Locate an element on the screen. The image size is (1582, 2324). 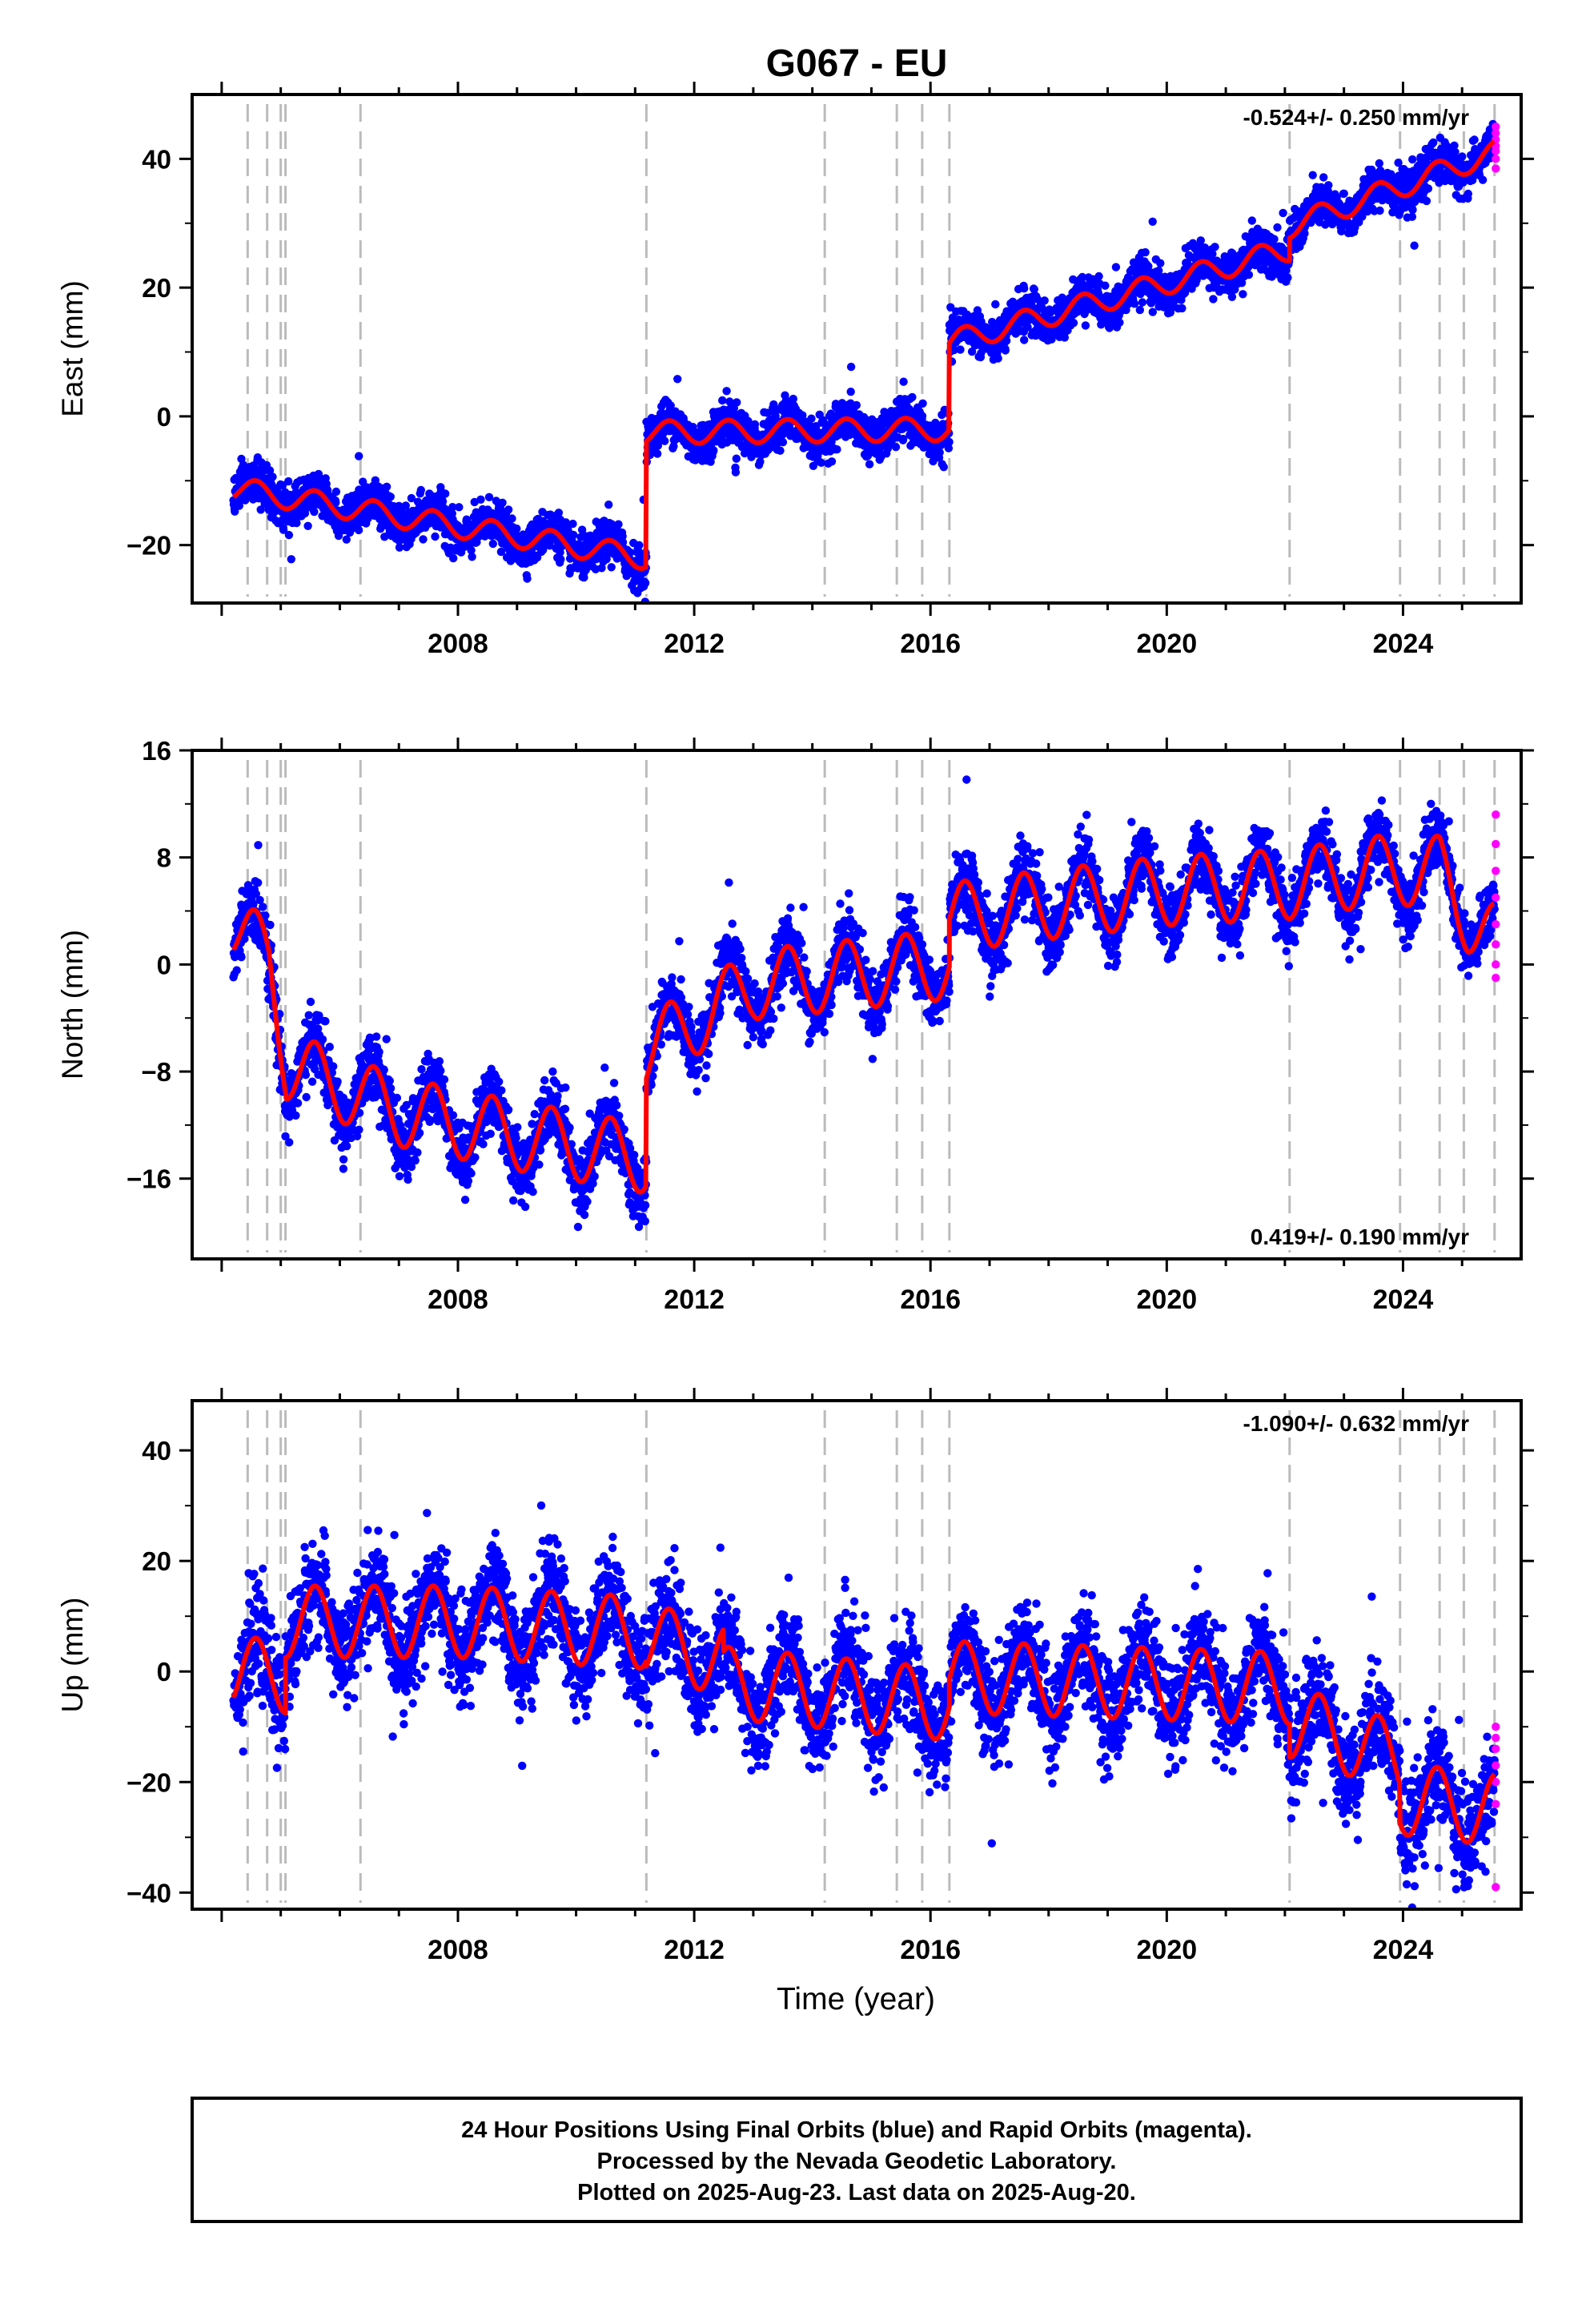
y-tick-label: 0 is located at coordinates (164, 417).